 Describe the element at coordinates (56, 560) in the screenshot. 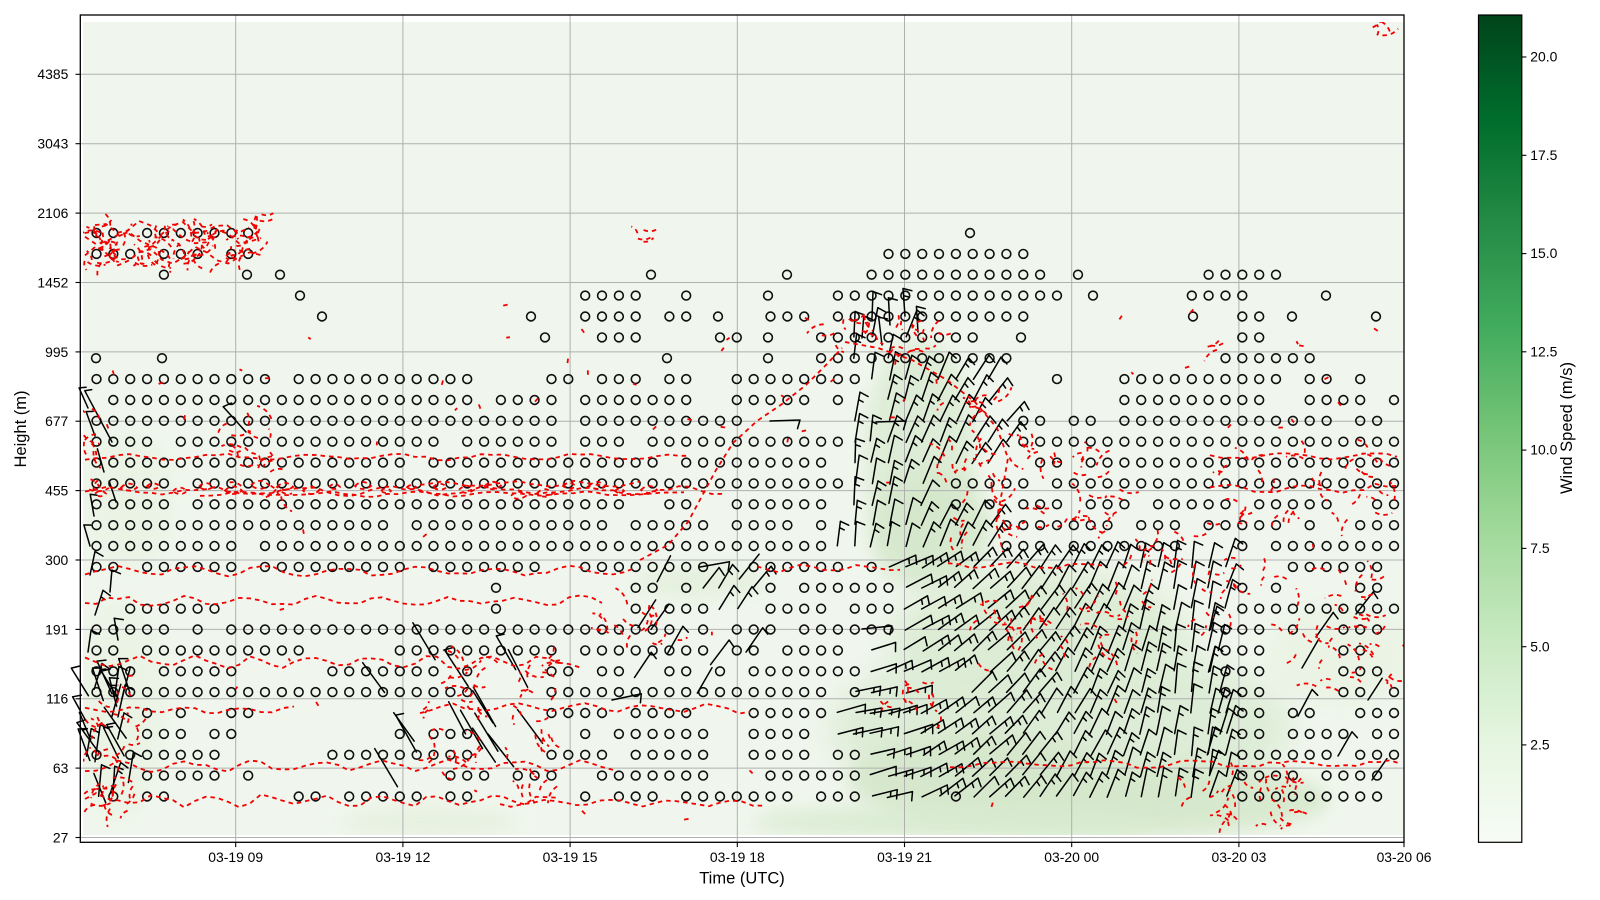

I see `svg-text: 300` at that location.